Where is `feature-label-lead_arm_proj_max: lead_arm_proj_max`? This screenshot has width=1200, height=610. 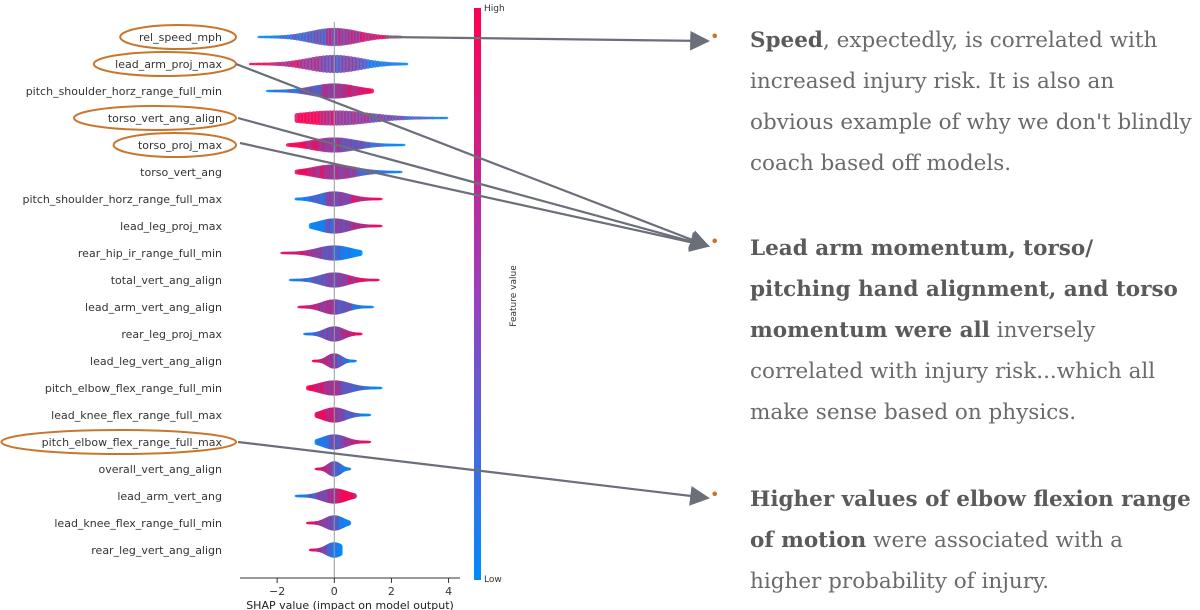
feature-label-lead_arm_proj_max: lead_arm_proj_max is located at coordinates (168, 64).